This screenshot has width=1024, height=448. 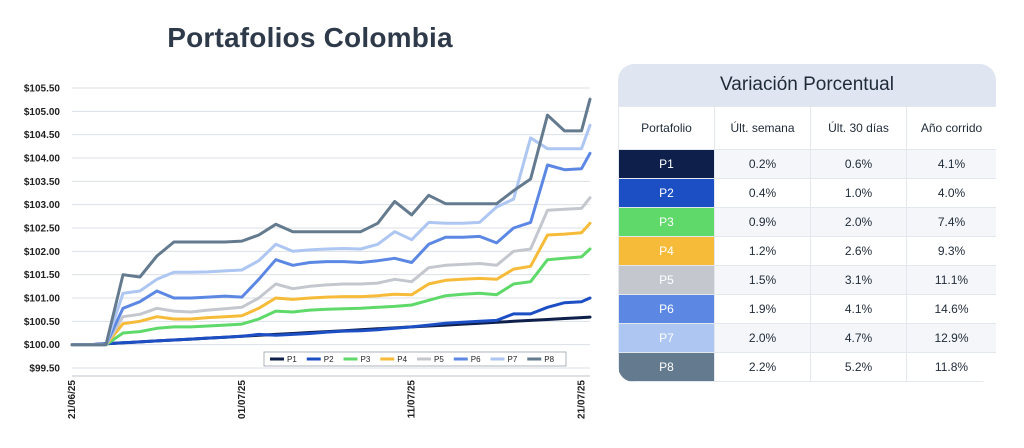 I want to click on header-portfolio: Portafolio, so click(x=666, y=128).